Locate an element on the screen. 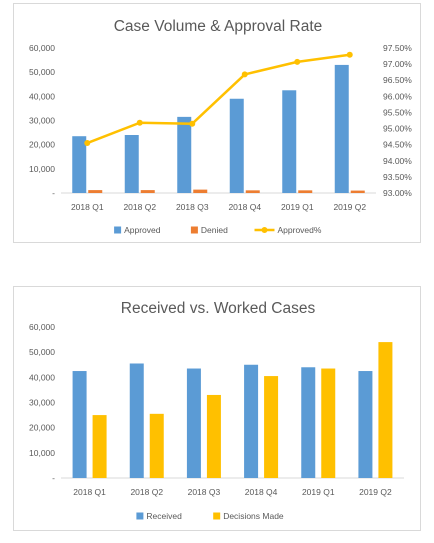 The width and height of the screenshot is (434, 543). legend-swatch-marker is located at coordinates (264, 230).